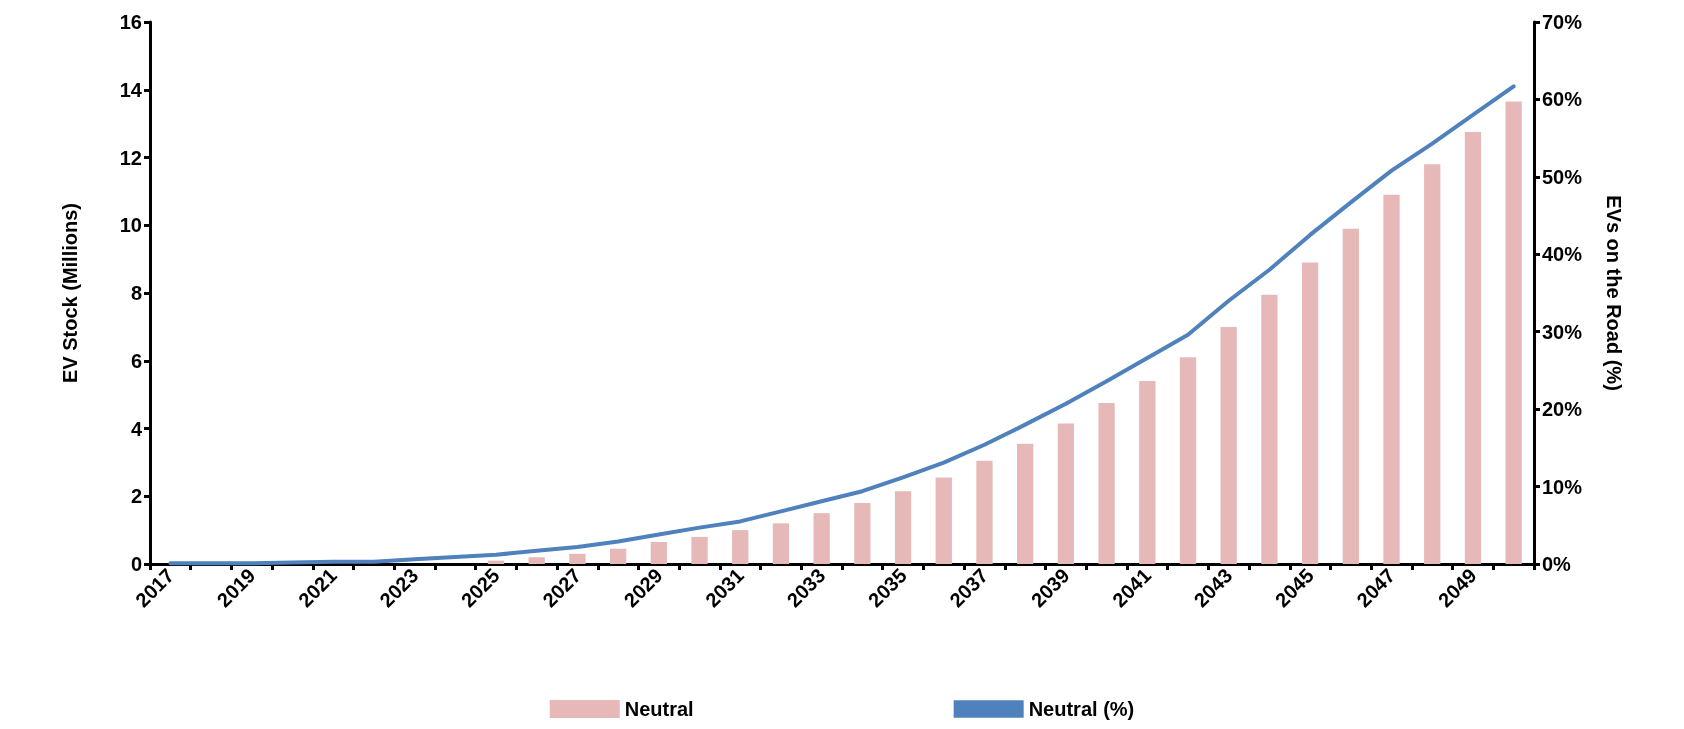 This screenshot has width=1684, height=729. I want to click on y-tick-label: 8, so click(136, 293).